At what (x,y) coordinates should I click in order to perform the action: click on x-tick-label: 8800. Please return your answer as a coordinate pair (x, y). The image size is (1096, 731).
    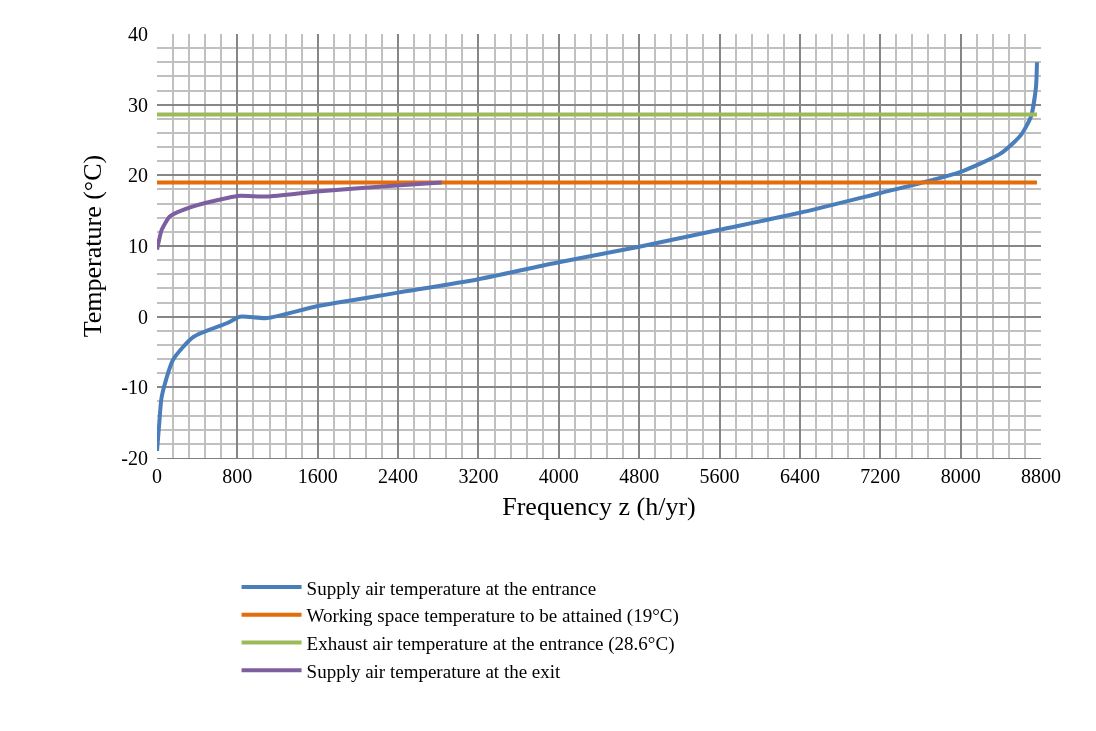
    Looking at the image, I should click on (1041, 476).